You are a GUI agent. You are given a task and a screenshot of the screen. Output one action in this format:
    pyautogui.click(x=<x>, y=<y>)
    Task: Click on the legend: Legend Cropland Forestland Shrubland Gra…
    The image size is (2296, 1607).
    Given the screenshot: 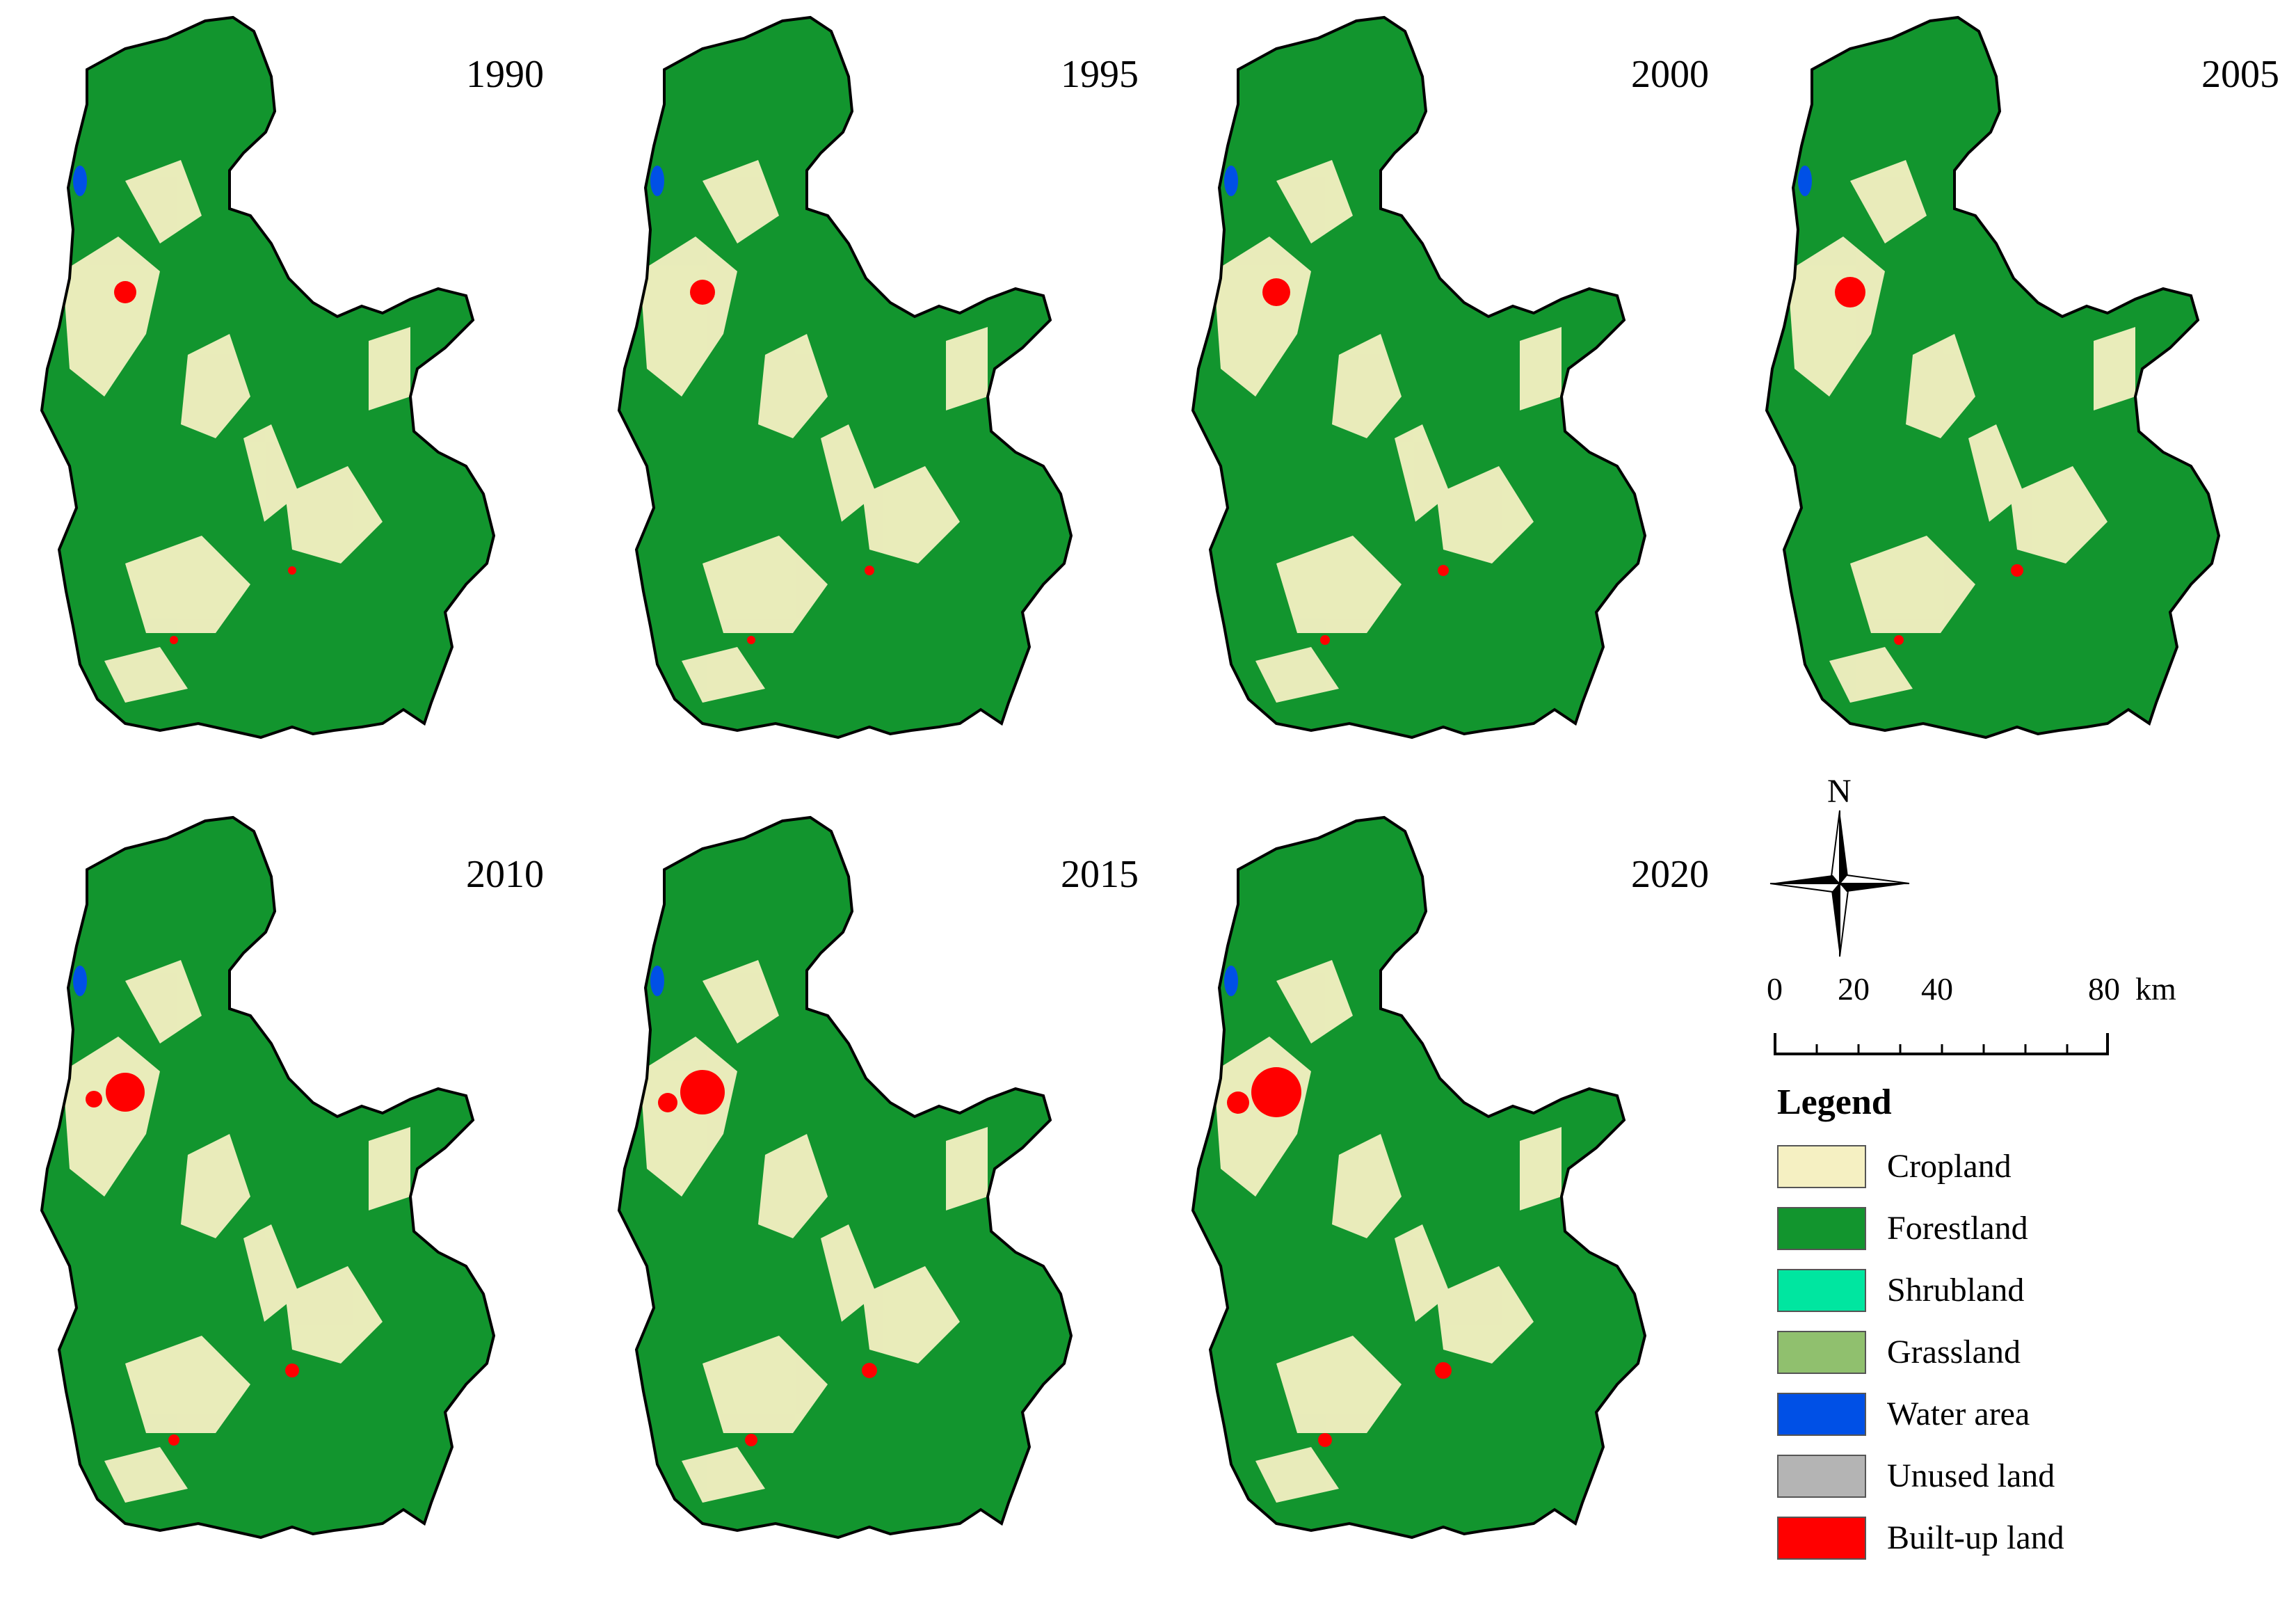 What is the action you would take?
    pyautogui.click(x=1985, y=1325)
    